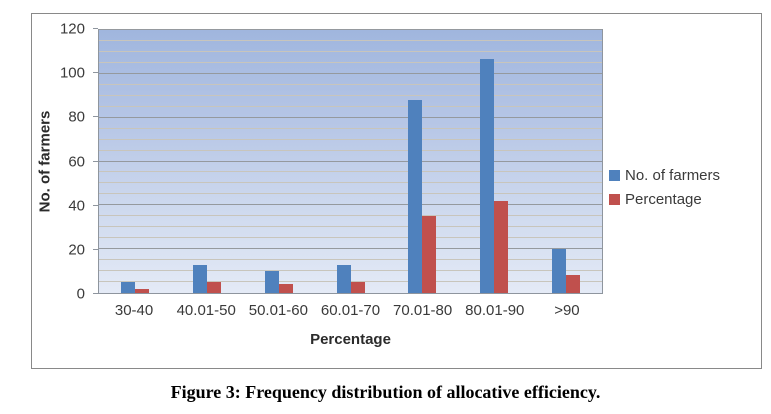 Image resolution: width=771 pixels, height=414 pixels. I want to click on legend-item: Percentage, so click(664, 199).